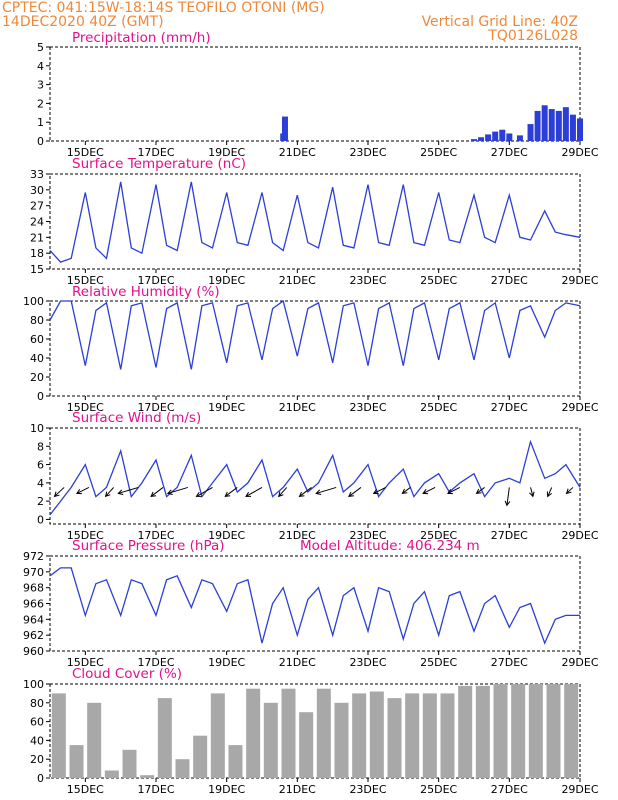  I want to click on precipitation-frame, so click(315, 94).